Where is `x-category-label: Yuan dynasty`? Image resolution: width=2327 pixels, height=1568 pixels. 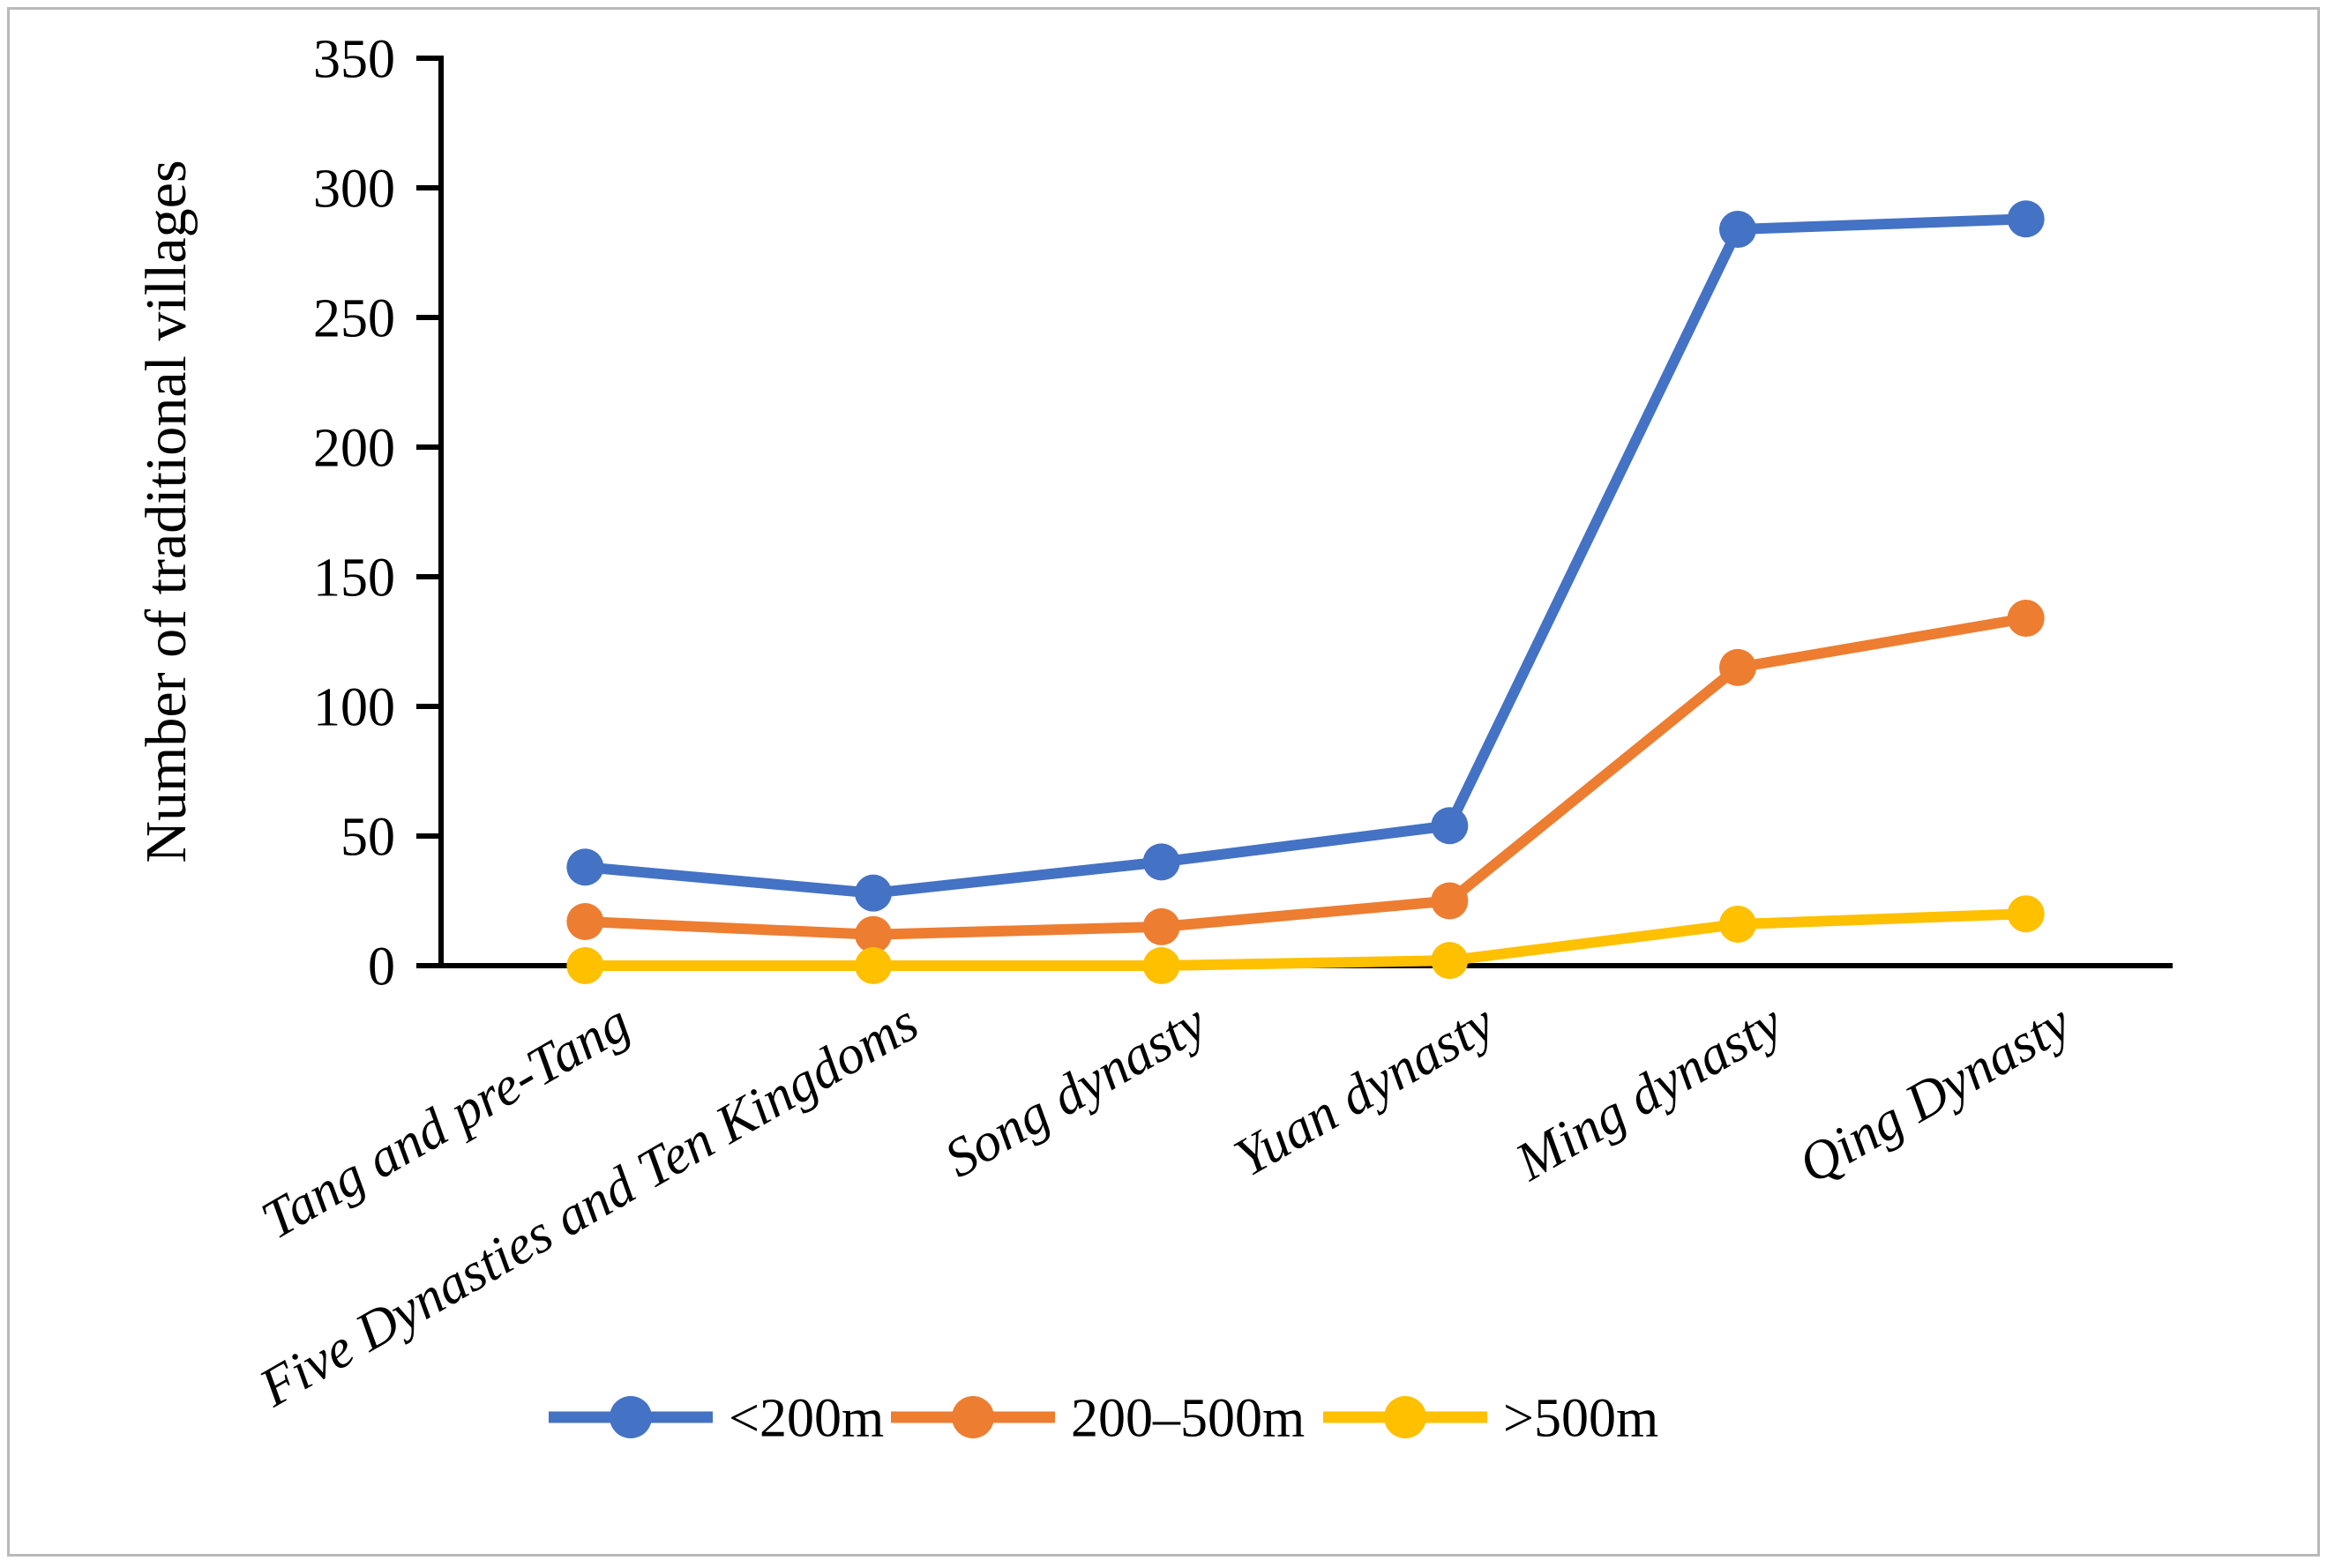 x-category-label: Yuan dynasty is located at coordinates (1364, 1090).